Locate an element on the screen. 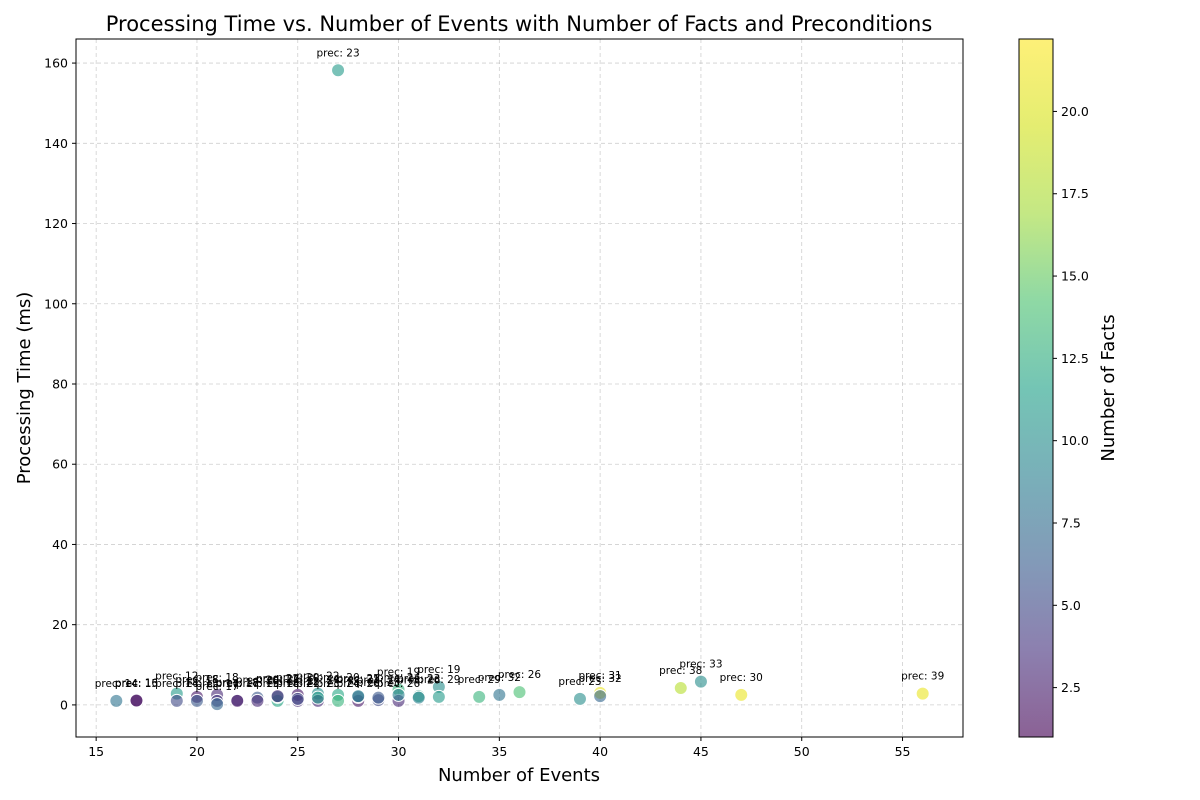  y-tick-label: 80 is located at coordinates (60, 383).